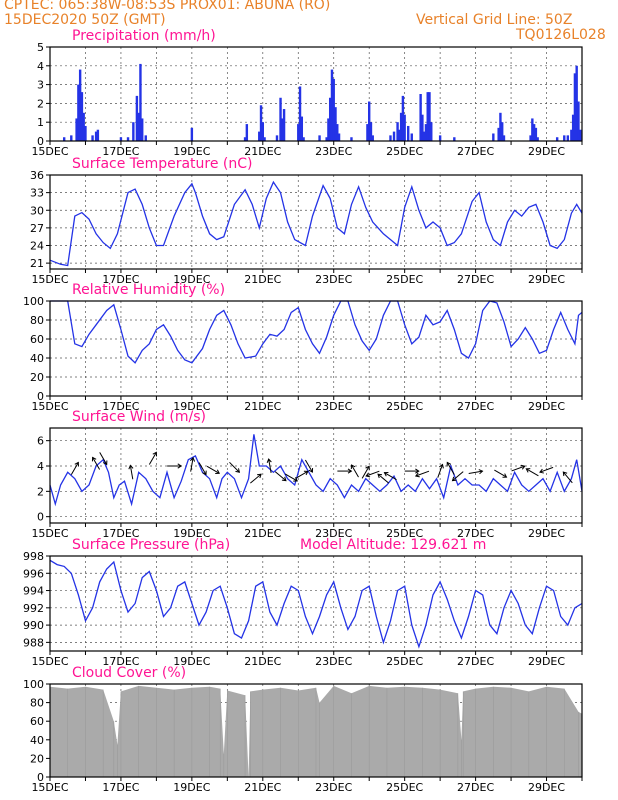 The width and height of the screenshot is (618, 800). I want to click on y-tick-label: 80, so click(37, 320).